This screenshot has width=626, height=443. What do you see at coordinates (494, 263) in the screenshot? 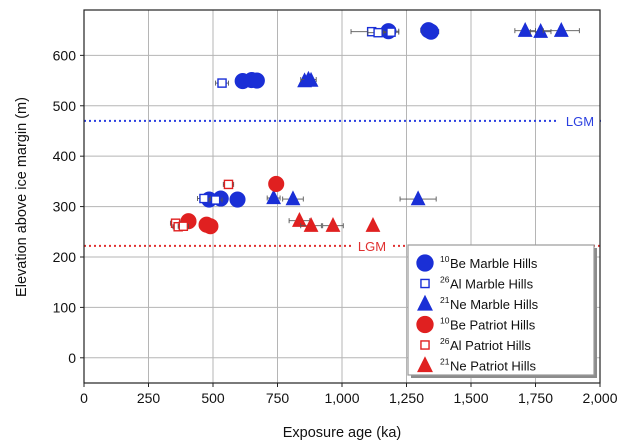
I see `legend-label: Be Marble Hills` at bounding box center [494, 263].